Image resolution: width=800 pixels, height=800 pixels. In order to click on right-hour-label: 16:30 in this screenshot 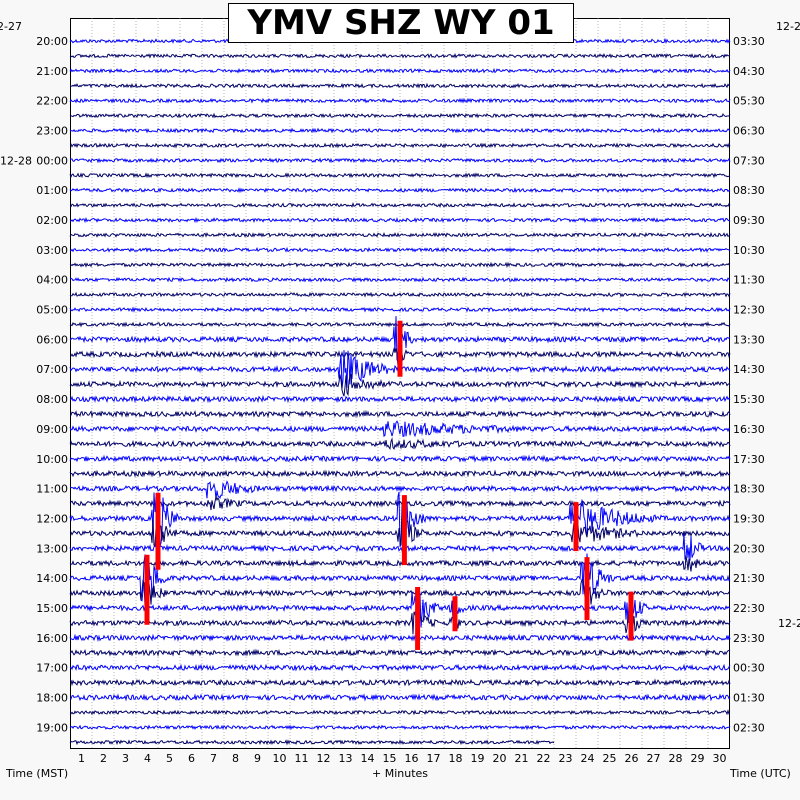, I will do `click(749, 429)`.